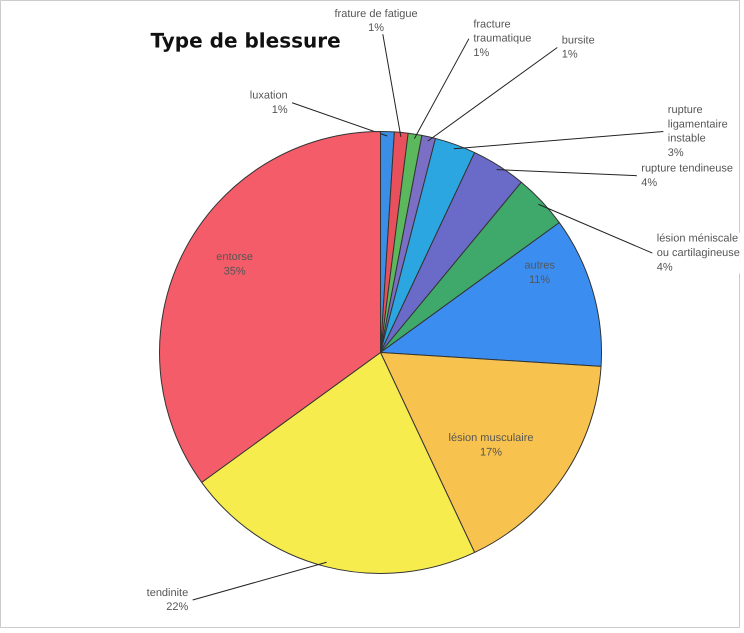  What do you see at coordinates (491, 452) in the screenshot?
I see `data-label: 17%` at bounding box center [491, 452].